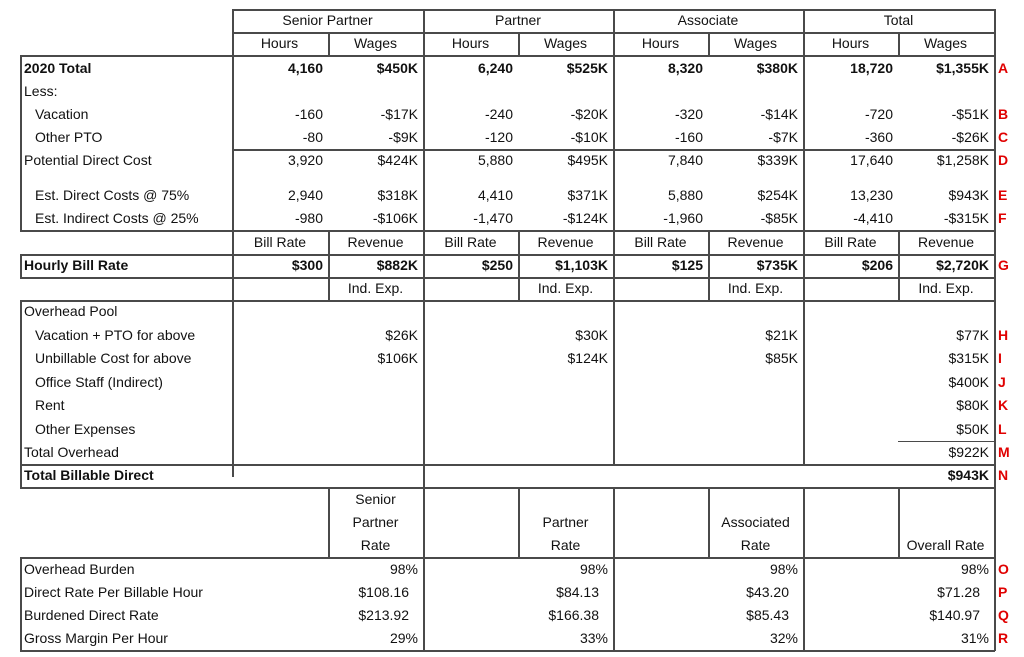 The height and width of the screenshot is (657, 1024). Describe the element at coordinates (1002, 429) in the screenshot. I see `reference-letter: L` at that location.